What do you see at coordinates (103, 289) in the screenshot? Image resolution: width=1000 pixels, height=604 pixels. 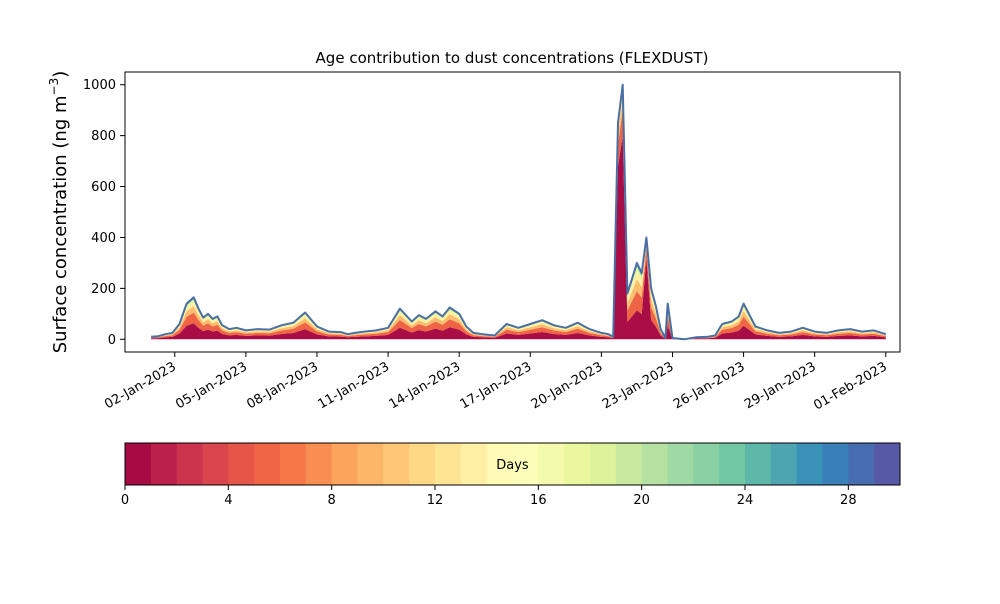 I see `y-tick-label: 200` at bounding box center [103, 289].